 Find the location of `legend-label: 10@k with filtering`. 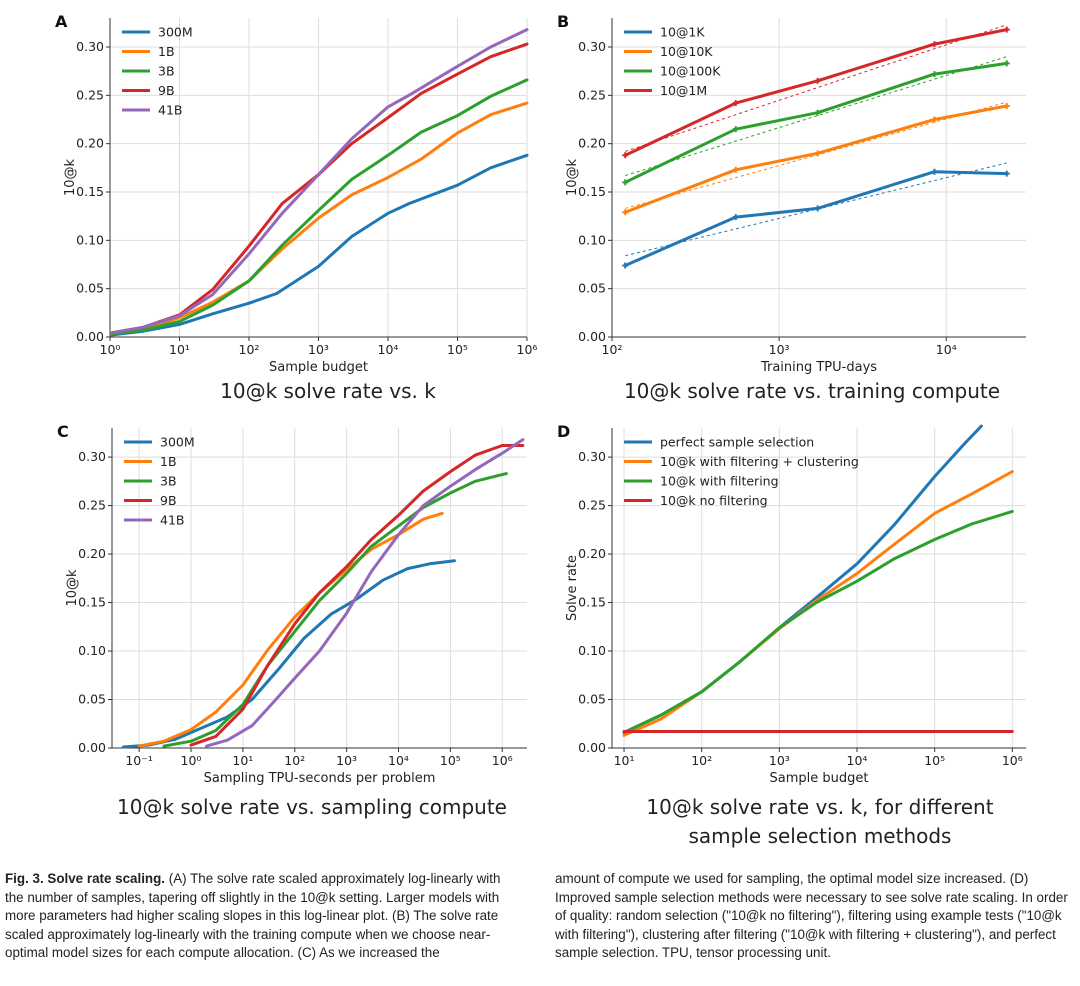

legend-label: 10@k with filtering is located at coordinates (719, 481).